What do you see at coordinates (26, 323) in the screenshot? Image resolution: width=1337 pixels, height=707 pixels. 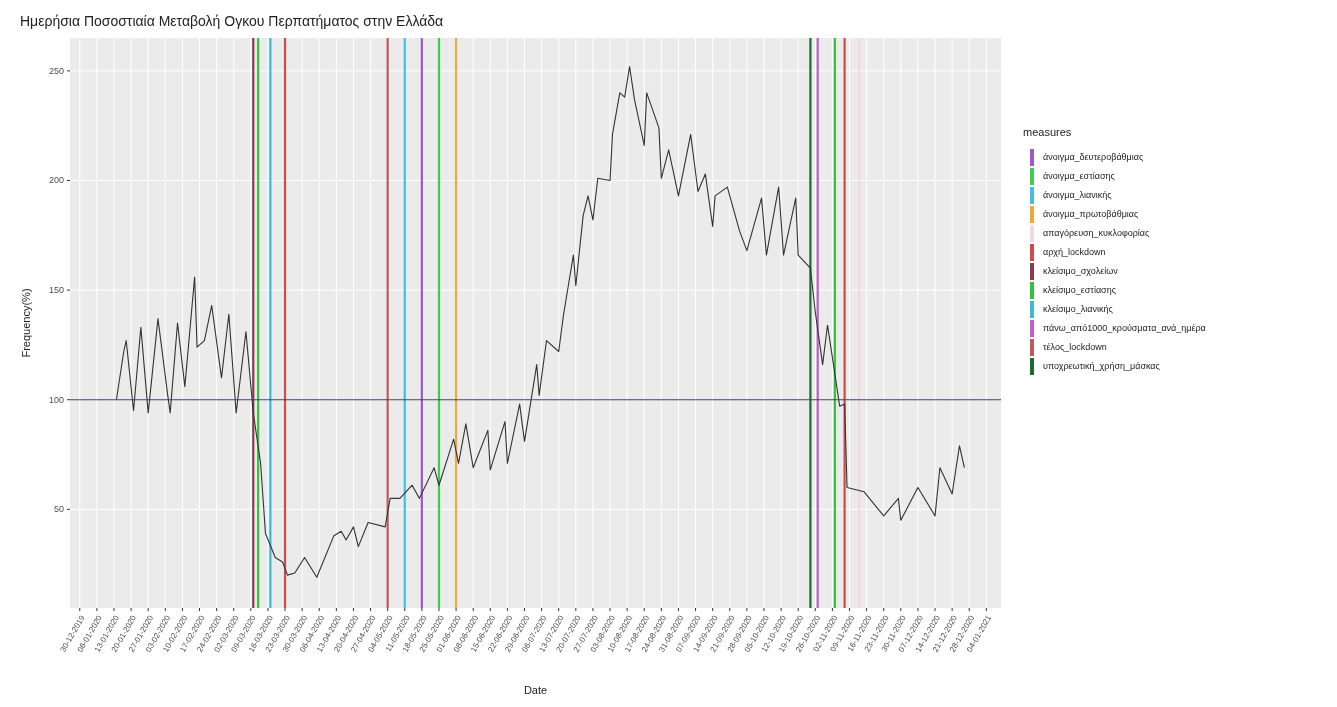 I see `y-axis-title: Frequency(%)` at bounding box center [26, 323].